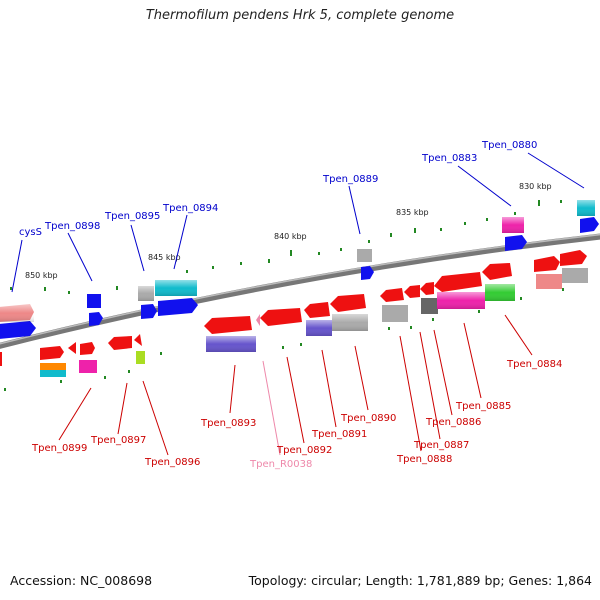 Image resolution: width=600 pixels, height=600 pixels. What do you see at coordinates (72, 226) in the screenshot?
I see `gene-label: Tpen_0898` at bounding box center [72, 226].